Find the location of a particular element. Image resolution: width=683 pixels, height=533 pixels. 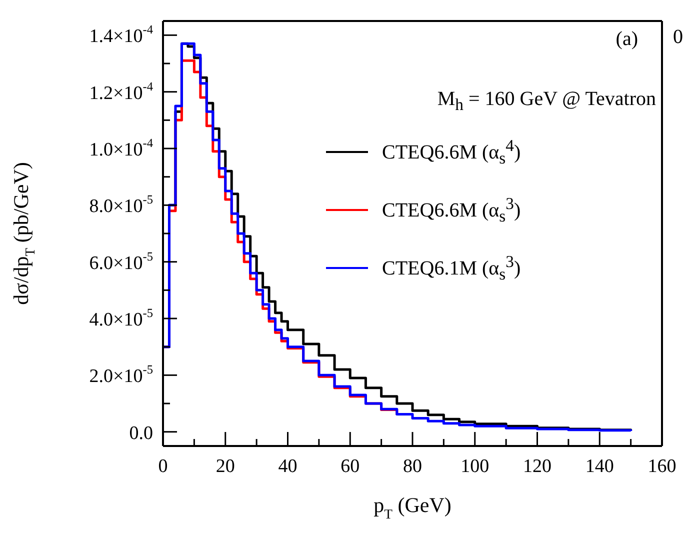

y-tick-label: 4.0×10$^{-5}$ is located at coordinates (121, 318).